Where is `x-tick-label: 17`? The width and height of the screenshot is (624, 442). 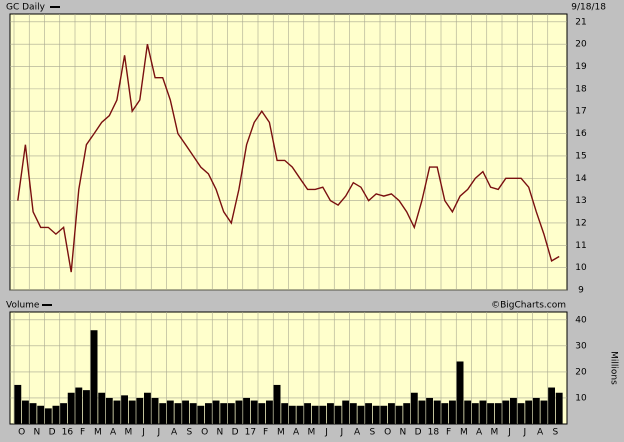 x-tick-label: 17 is located at coordinates (250, 433).